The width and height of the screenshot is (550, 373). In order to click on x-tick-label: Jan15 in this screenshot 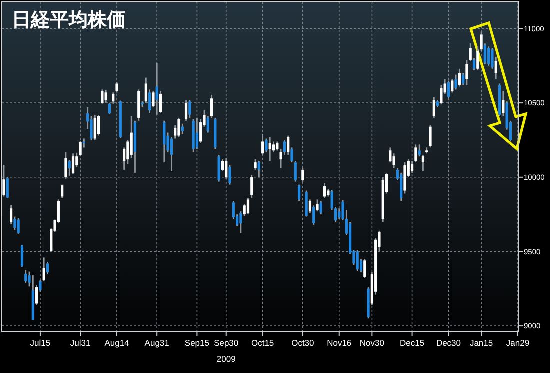, I will do `click(482, 343)`.